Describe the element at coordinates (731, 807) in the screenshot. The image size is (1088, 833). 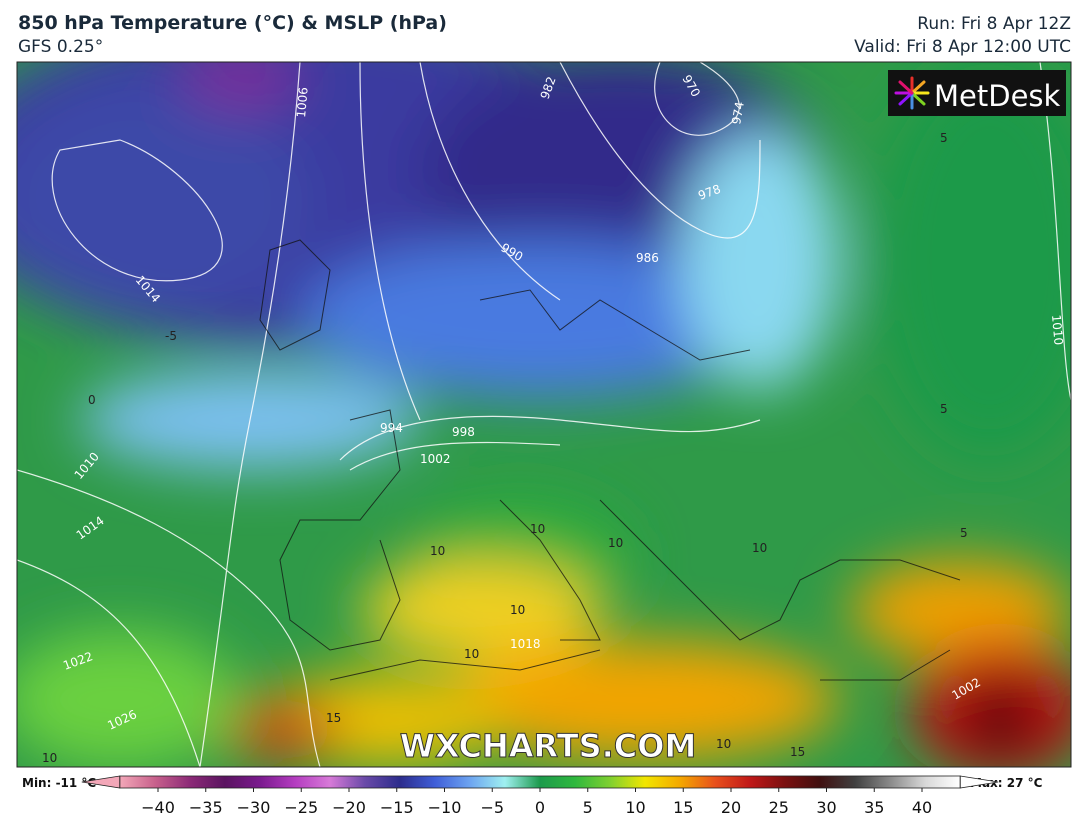
I see `colorbar-tick-label: 20` at that location.